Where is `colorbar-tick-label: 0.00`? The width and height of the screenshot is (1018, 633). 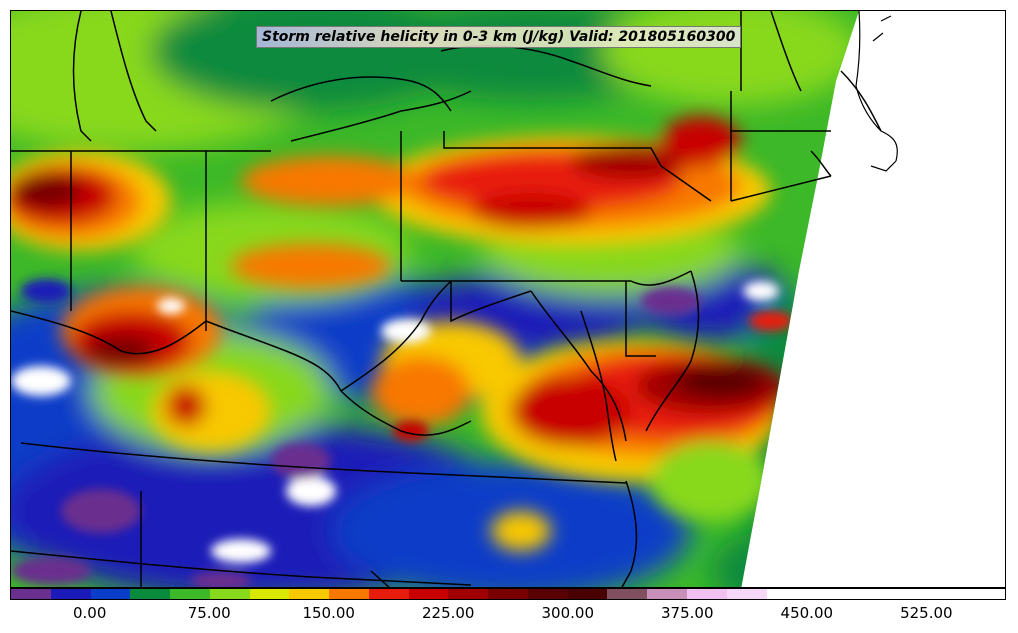
colorbar-tick-label: 0.00 is located at coordinates (89, 613).